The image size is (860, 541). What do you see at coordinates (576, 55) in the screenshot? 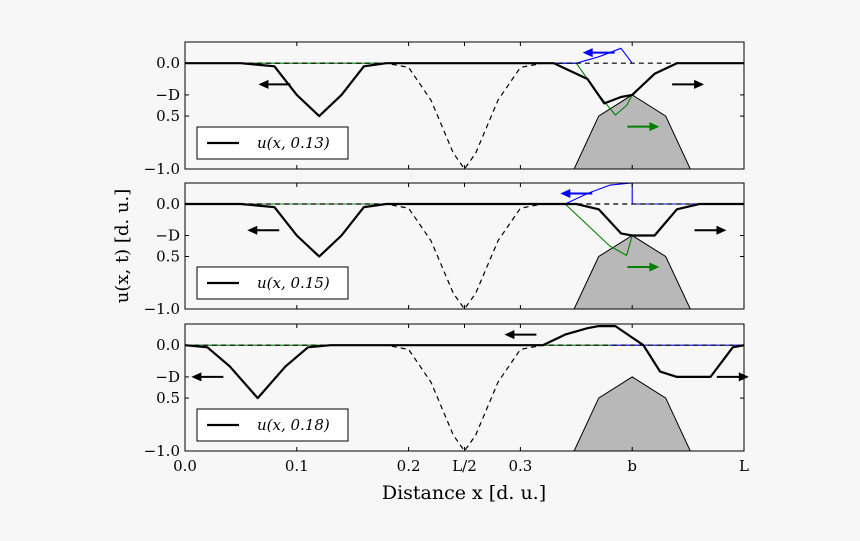
I see `upper-component-line` at bounding box center [576, 55].